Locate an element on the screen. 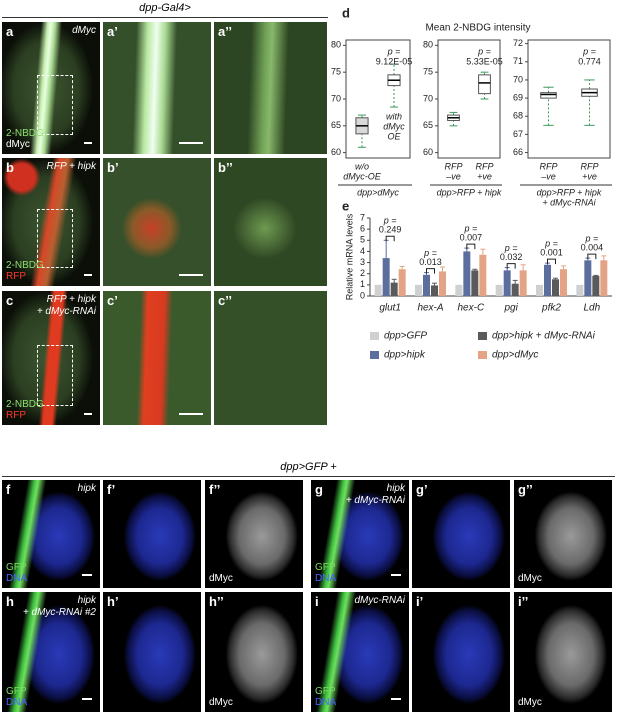 This screenshot has height=718, width=617. panel-label: g’ is located at coordinates (422, 489).